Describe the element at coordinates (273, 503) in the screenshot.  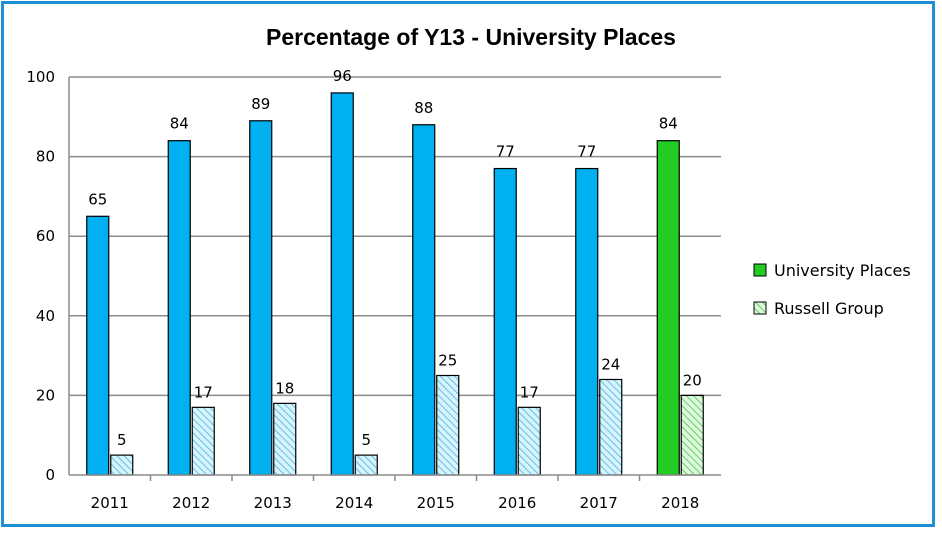
I see `x-tick-label: 2013` at that location.